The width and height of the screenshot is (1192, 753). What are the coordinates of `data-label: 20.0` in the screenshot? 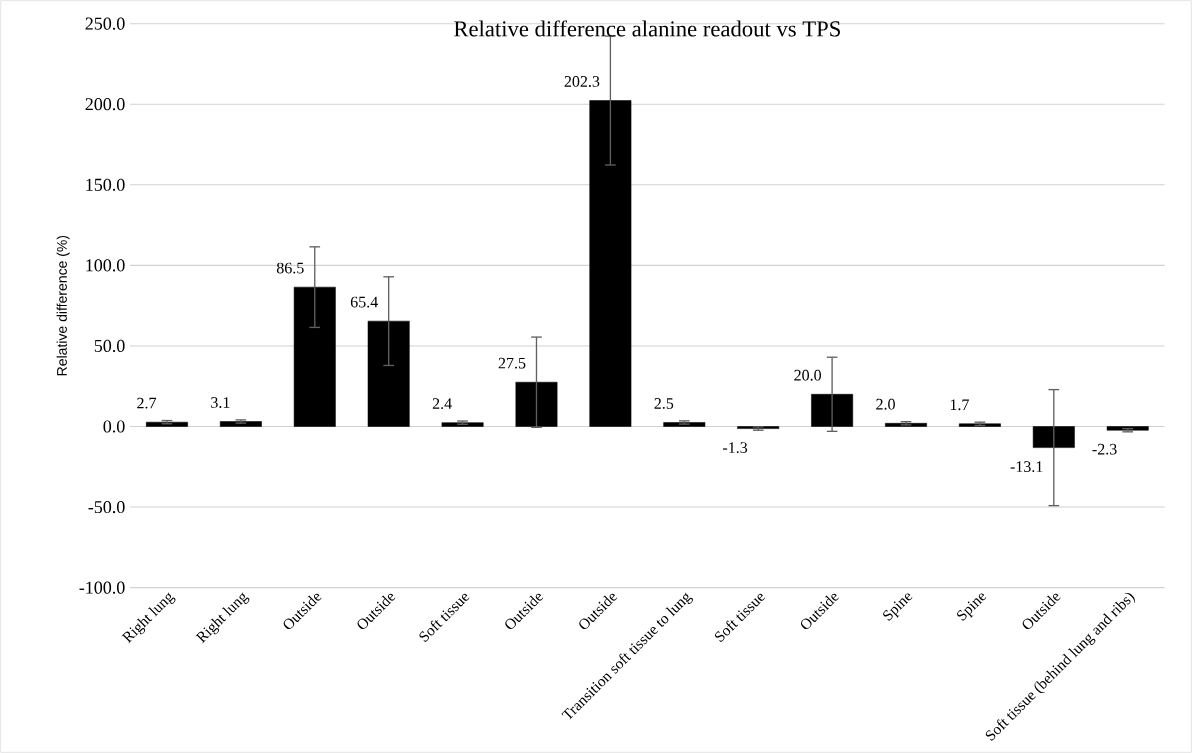 It's located at (808, 375).